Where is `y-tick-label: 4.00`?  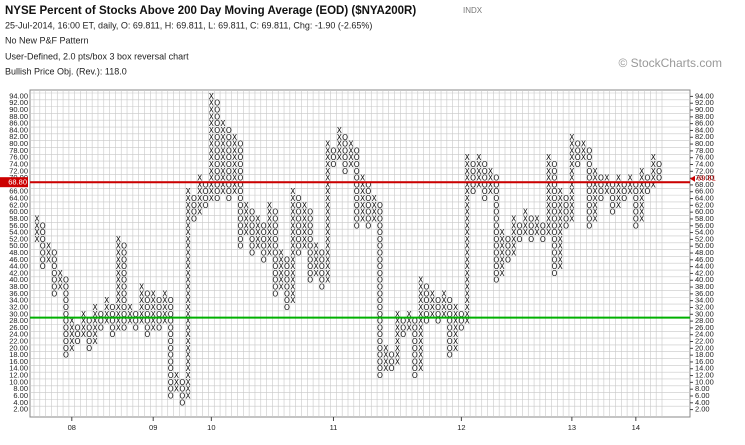 y-tick-label: 4.00 is located at coordinates (20, 402).